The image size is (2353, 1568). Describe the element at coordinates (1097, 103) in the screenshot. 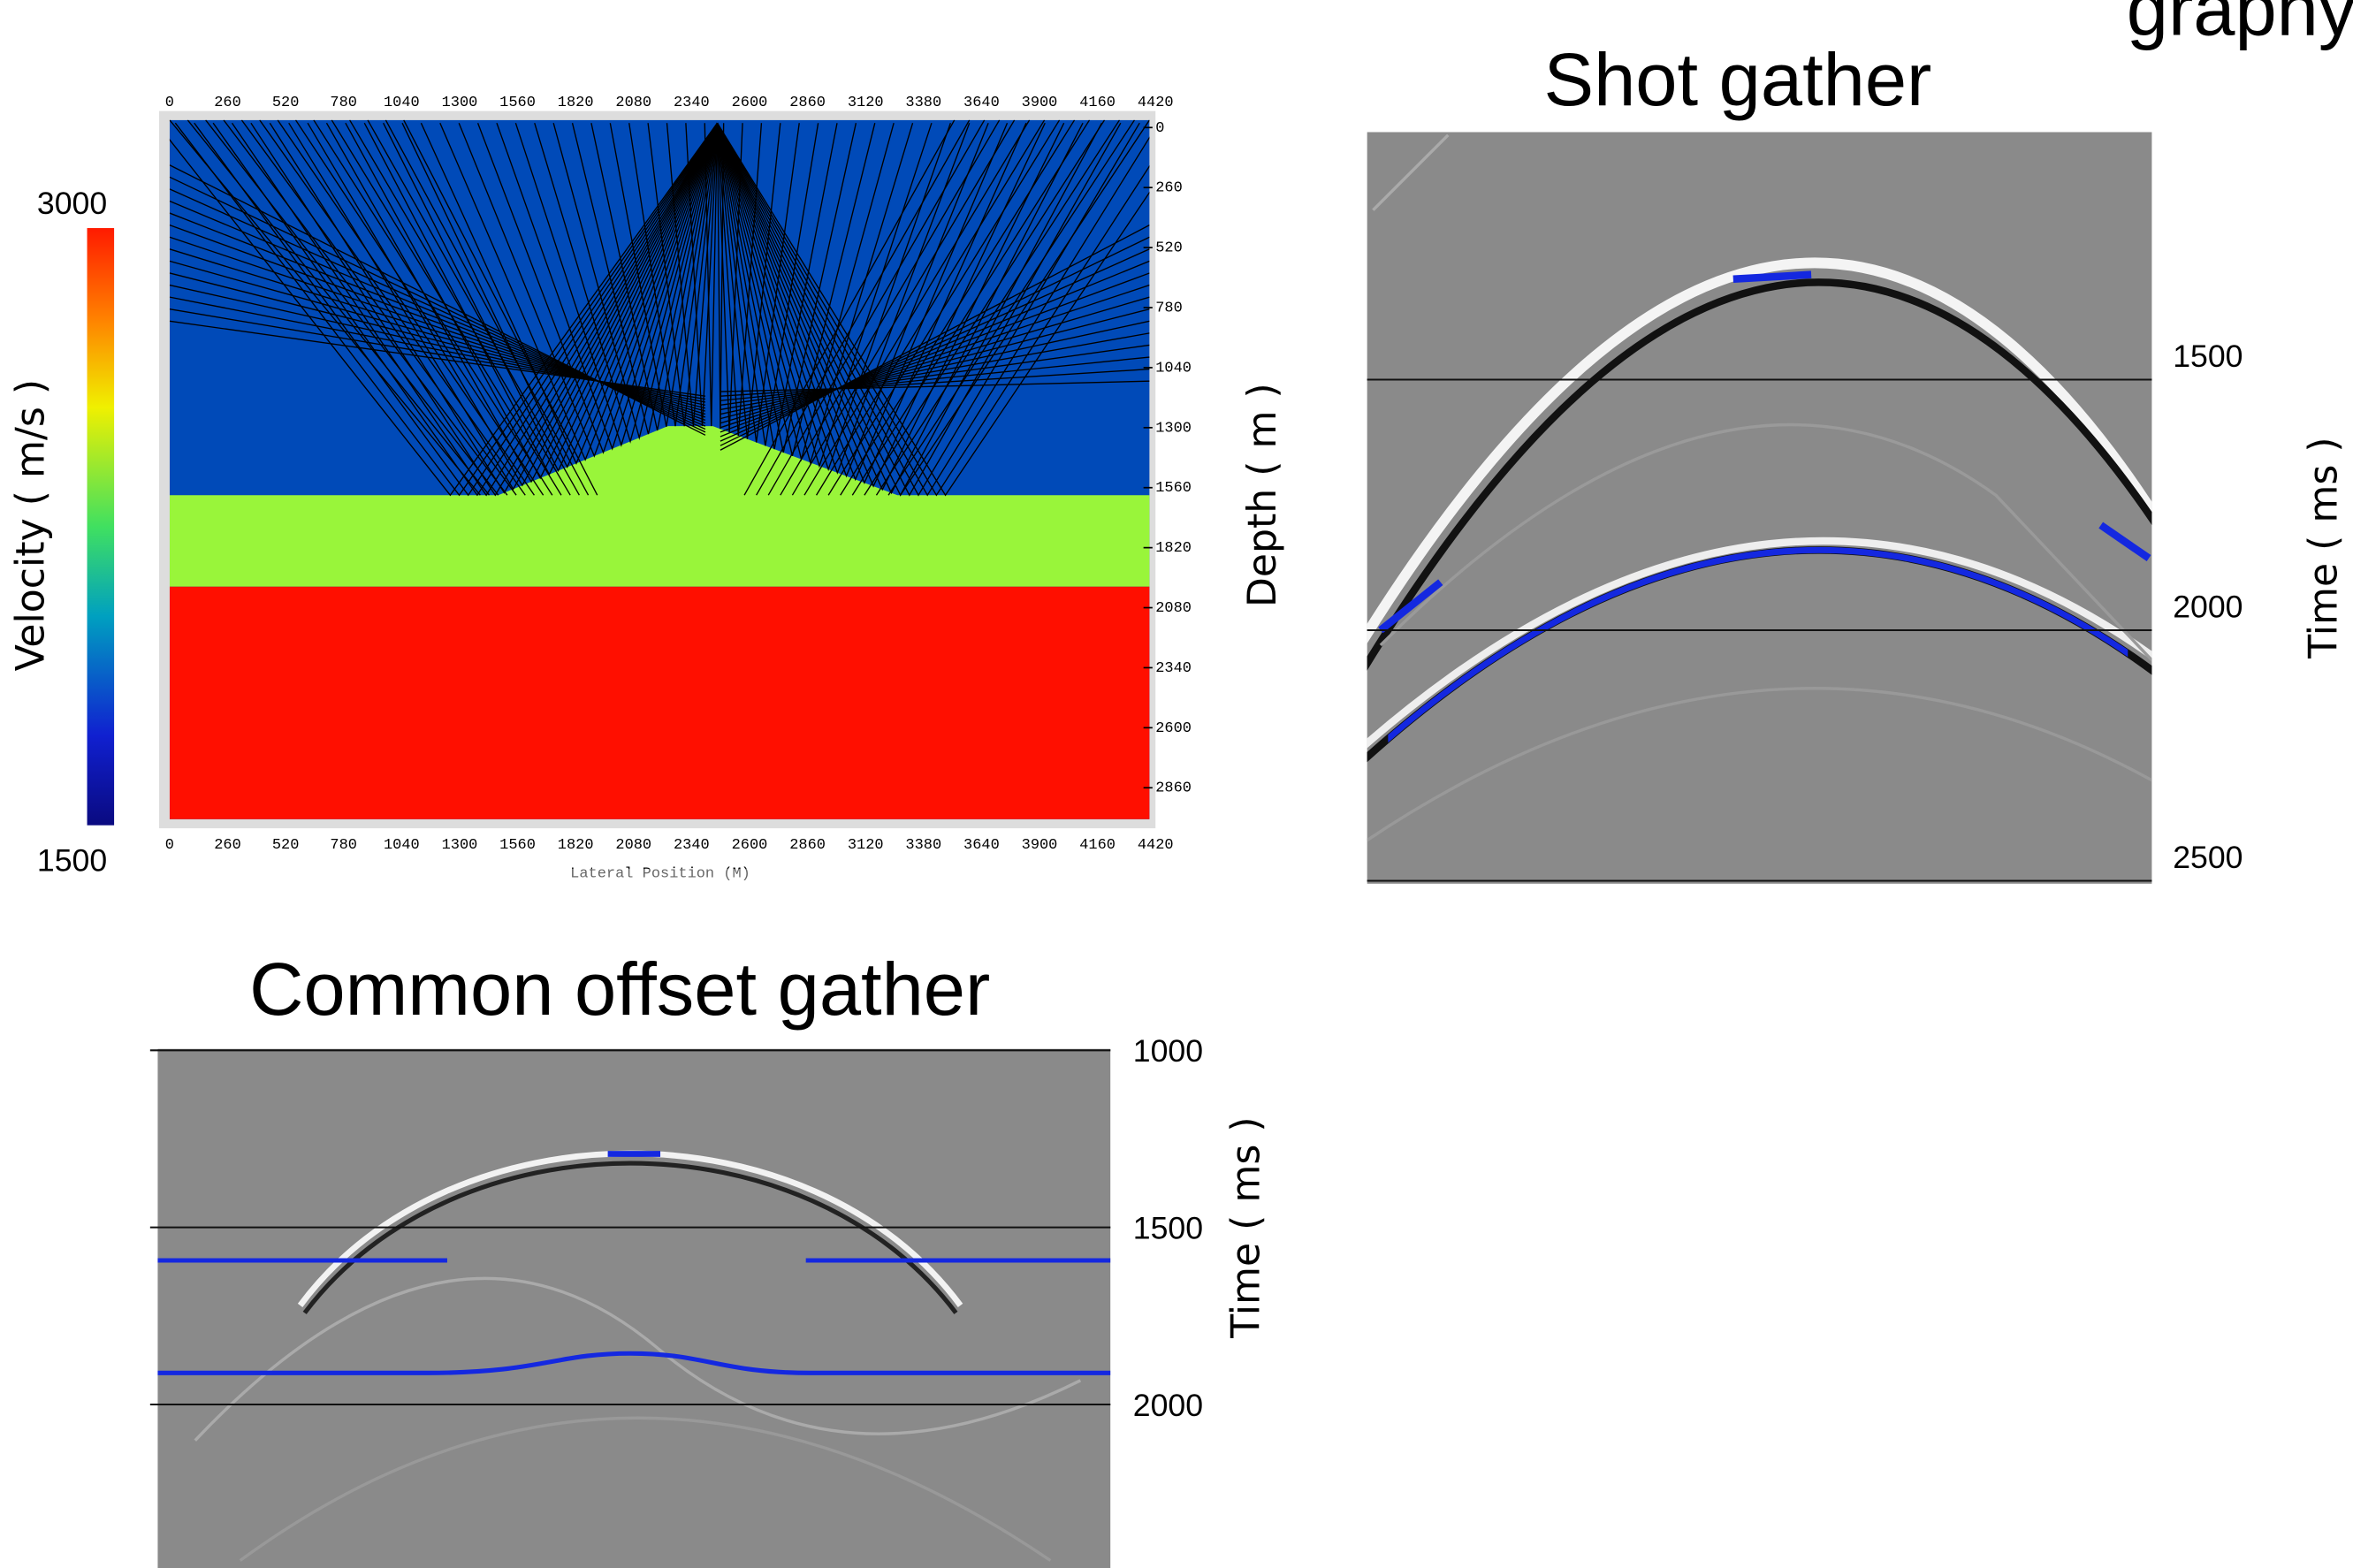

I see `x-tick-label: 4160` at that location.